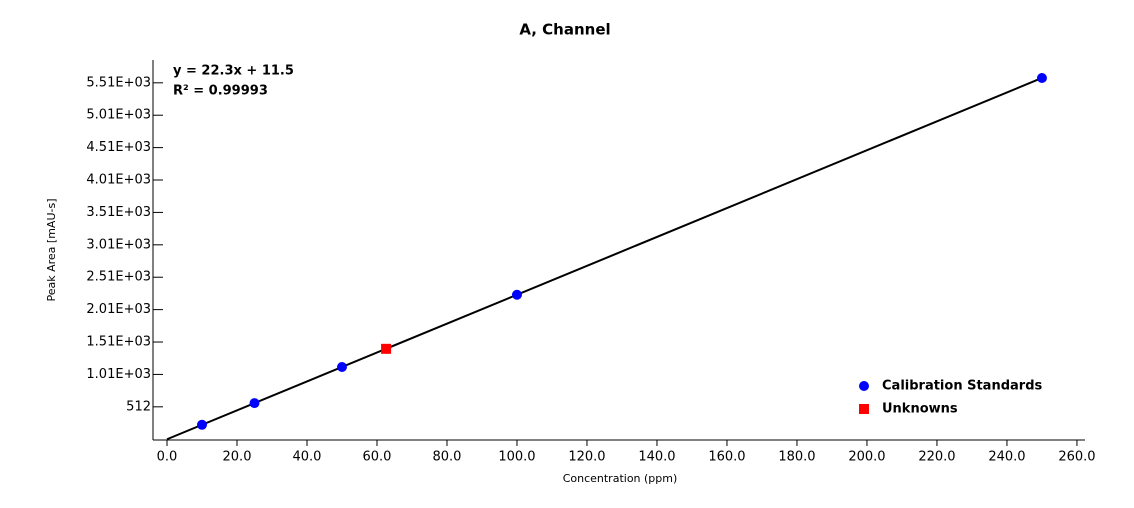 Image resolution: width=1134 pixels, height=508 pixels. What do you see at coordinates (1006, 457) in the screenshot?
I see `x-tick-label: 240.0` at bounding box center [1006, 457].